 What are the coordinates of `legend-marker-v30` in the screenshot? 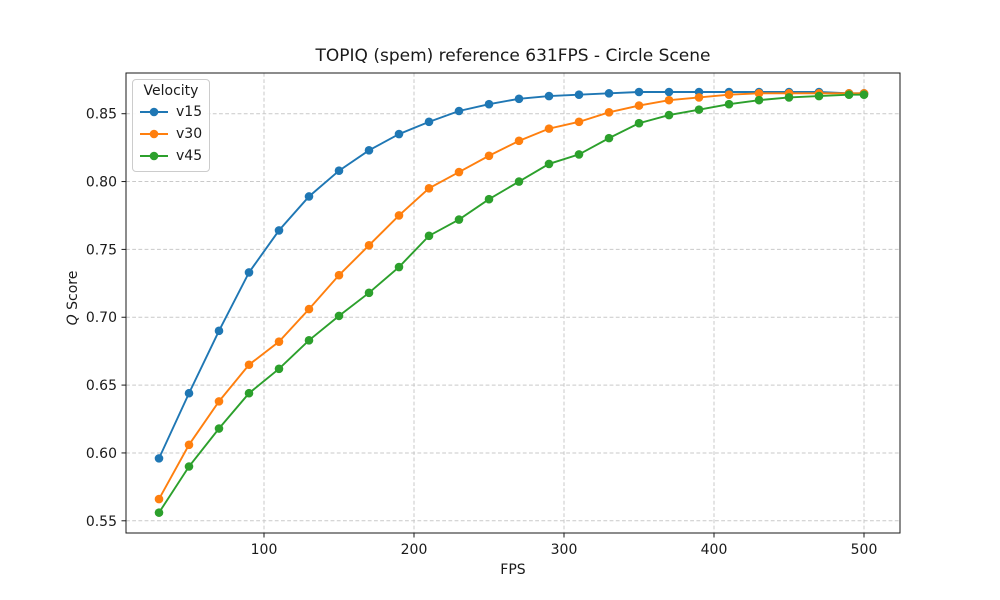 It's located at (154, 134).